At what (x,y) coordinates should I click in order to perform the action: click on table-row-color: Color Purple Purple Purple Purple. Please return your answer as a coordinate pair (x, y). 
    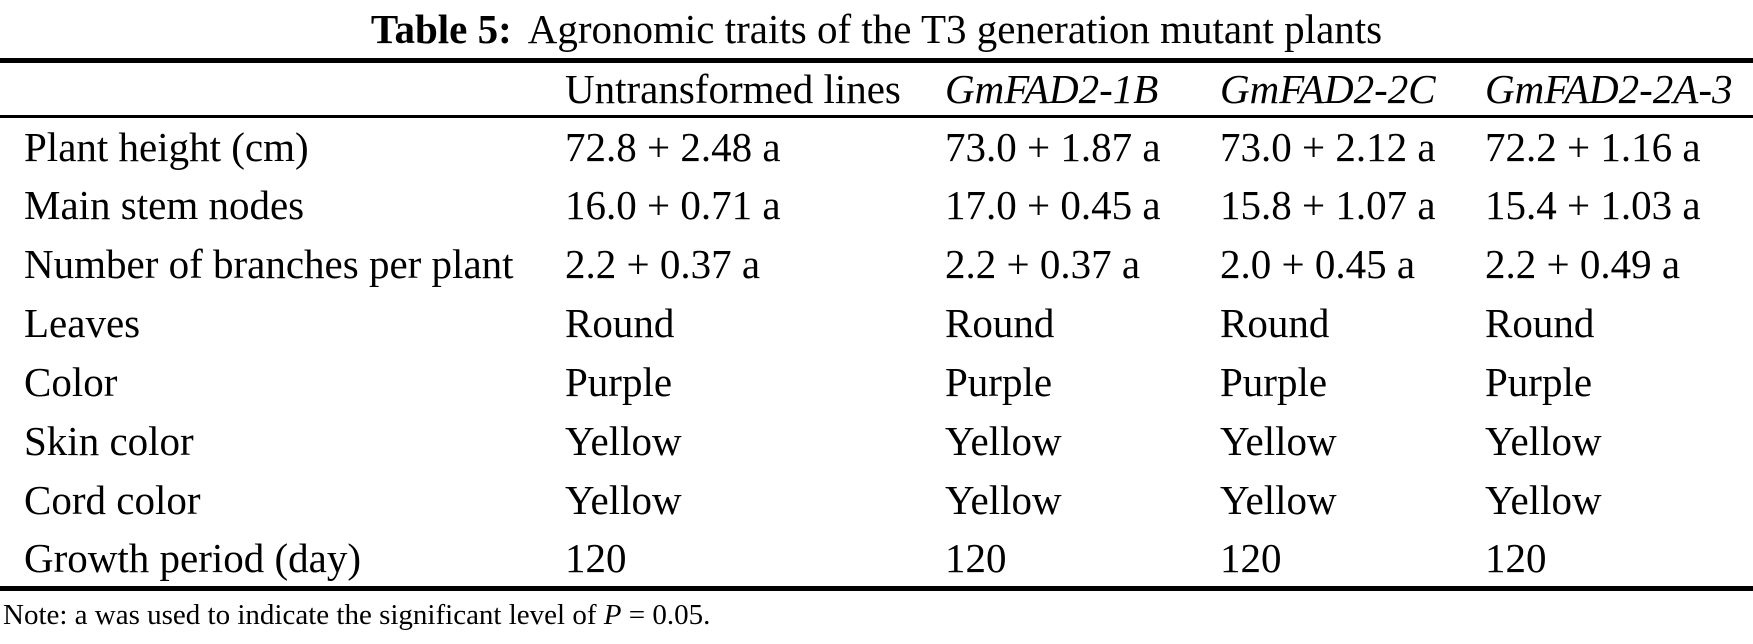
    Looking at the image, I should click on (876, 382).